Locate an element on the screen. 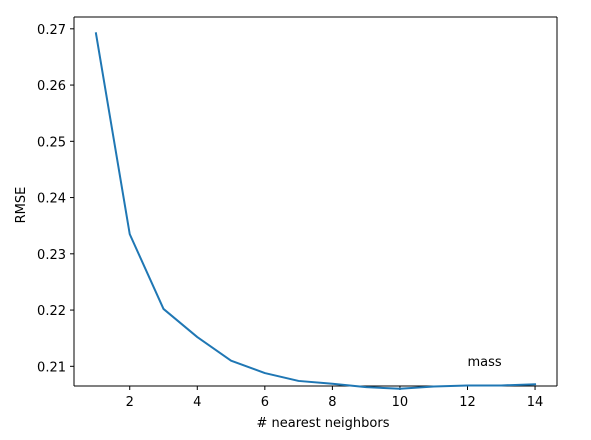 This screenshot has width=591, height=440. x-tick-label: 12 is located at coordinates (467, 402).